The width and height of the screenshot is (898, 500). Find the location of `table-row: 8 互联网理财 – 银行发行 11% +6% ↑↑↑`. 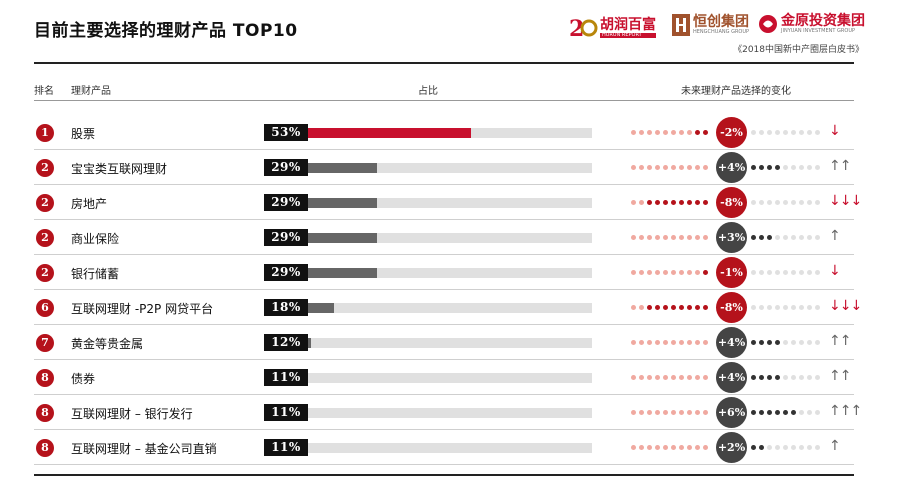

table-row: 8 互联网理财 – 银行发行 11% +6% ↑↑↑ is located at coordinates (448, 412).